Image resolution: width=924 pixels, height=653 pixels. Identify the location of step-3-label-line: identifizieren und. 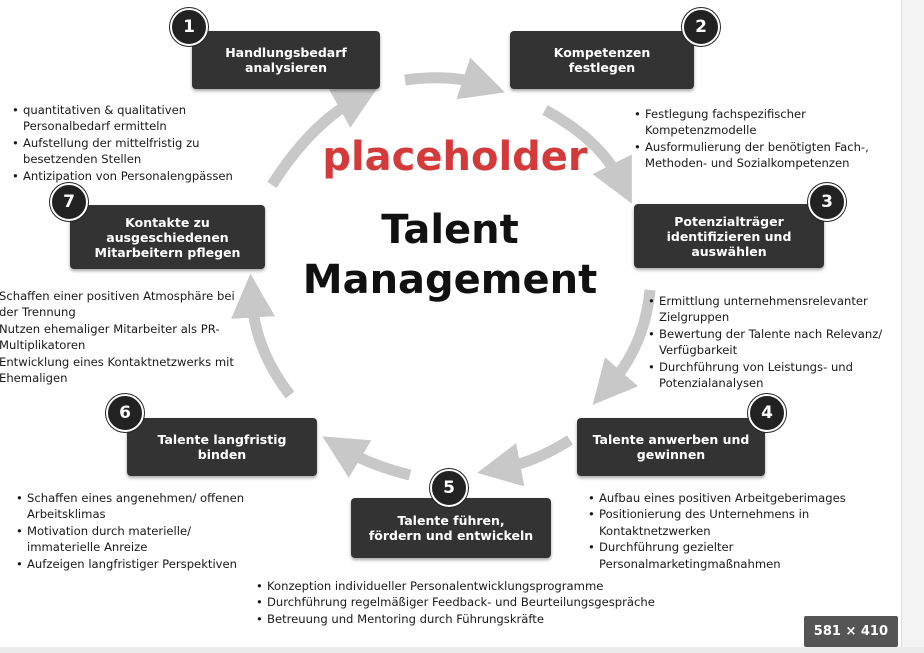
(729, 236).